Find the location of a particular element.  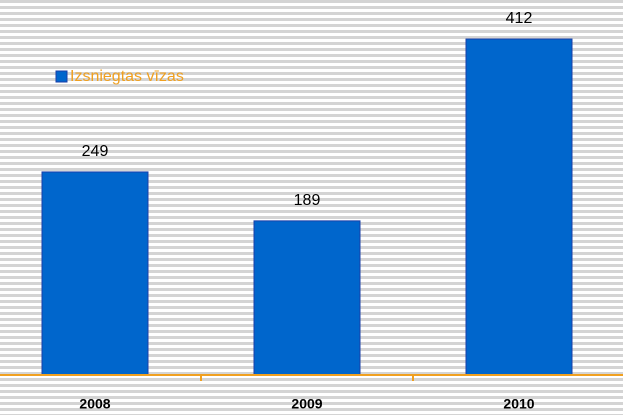

x-tick-label: 2009 is located at coordinates (306, 404).